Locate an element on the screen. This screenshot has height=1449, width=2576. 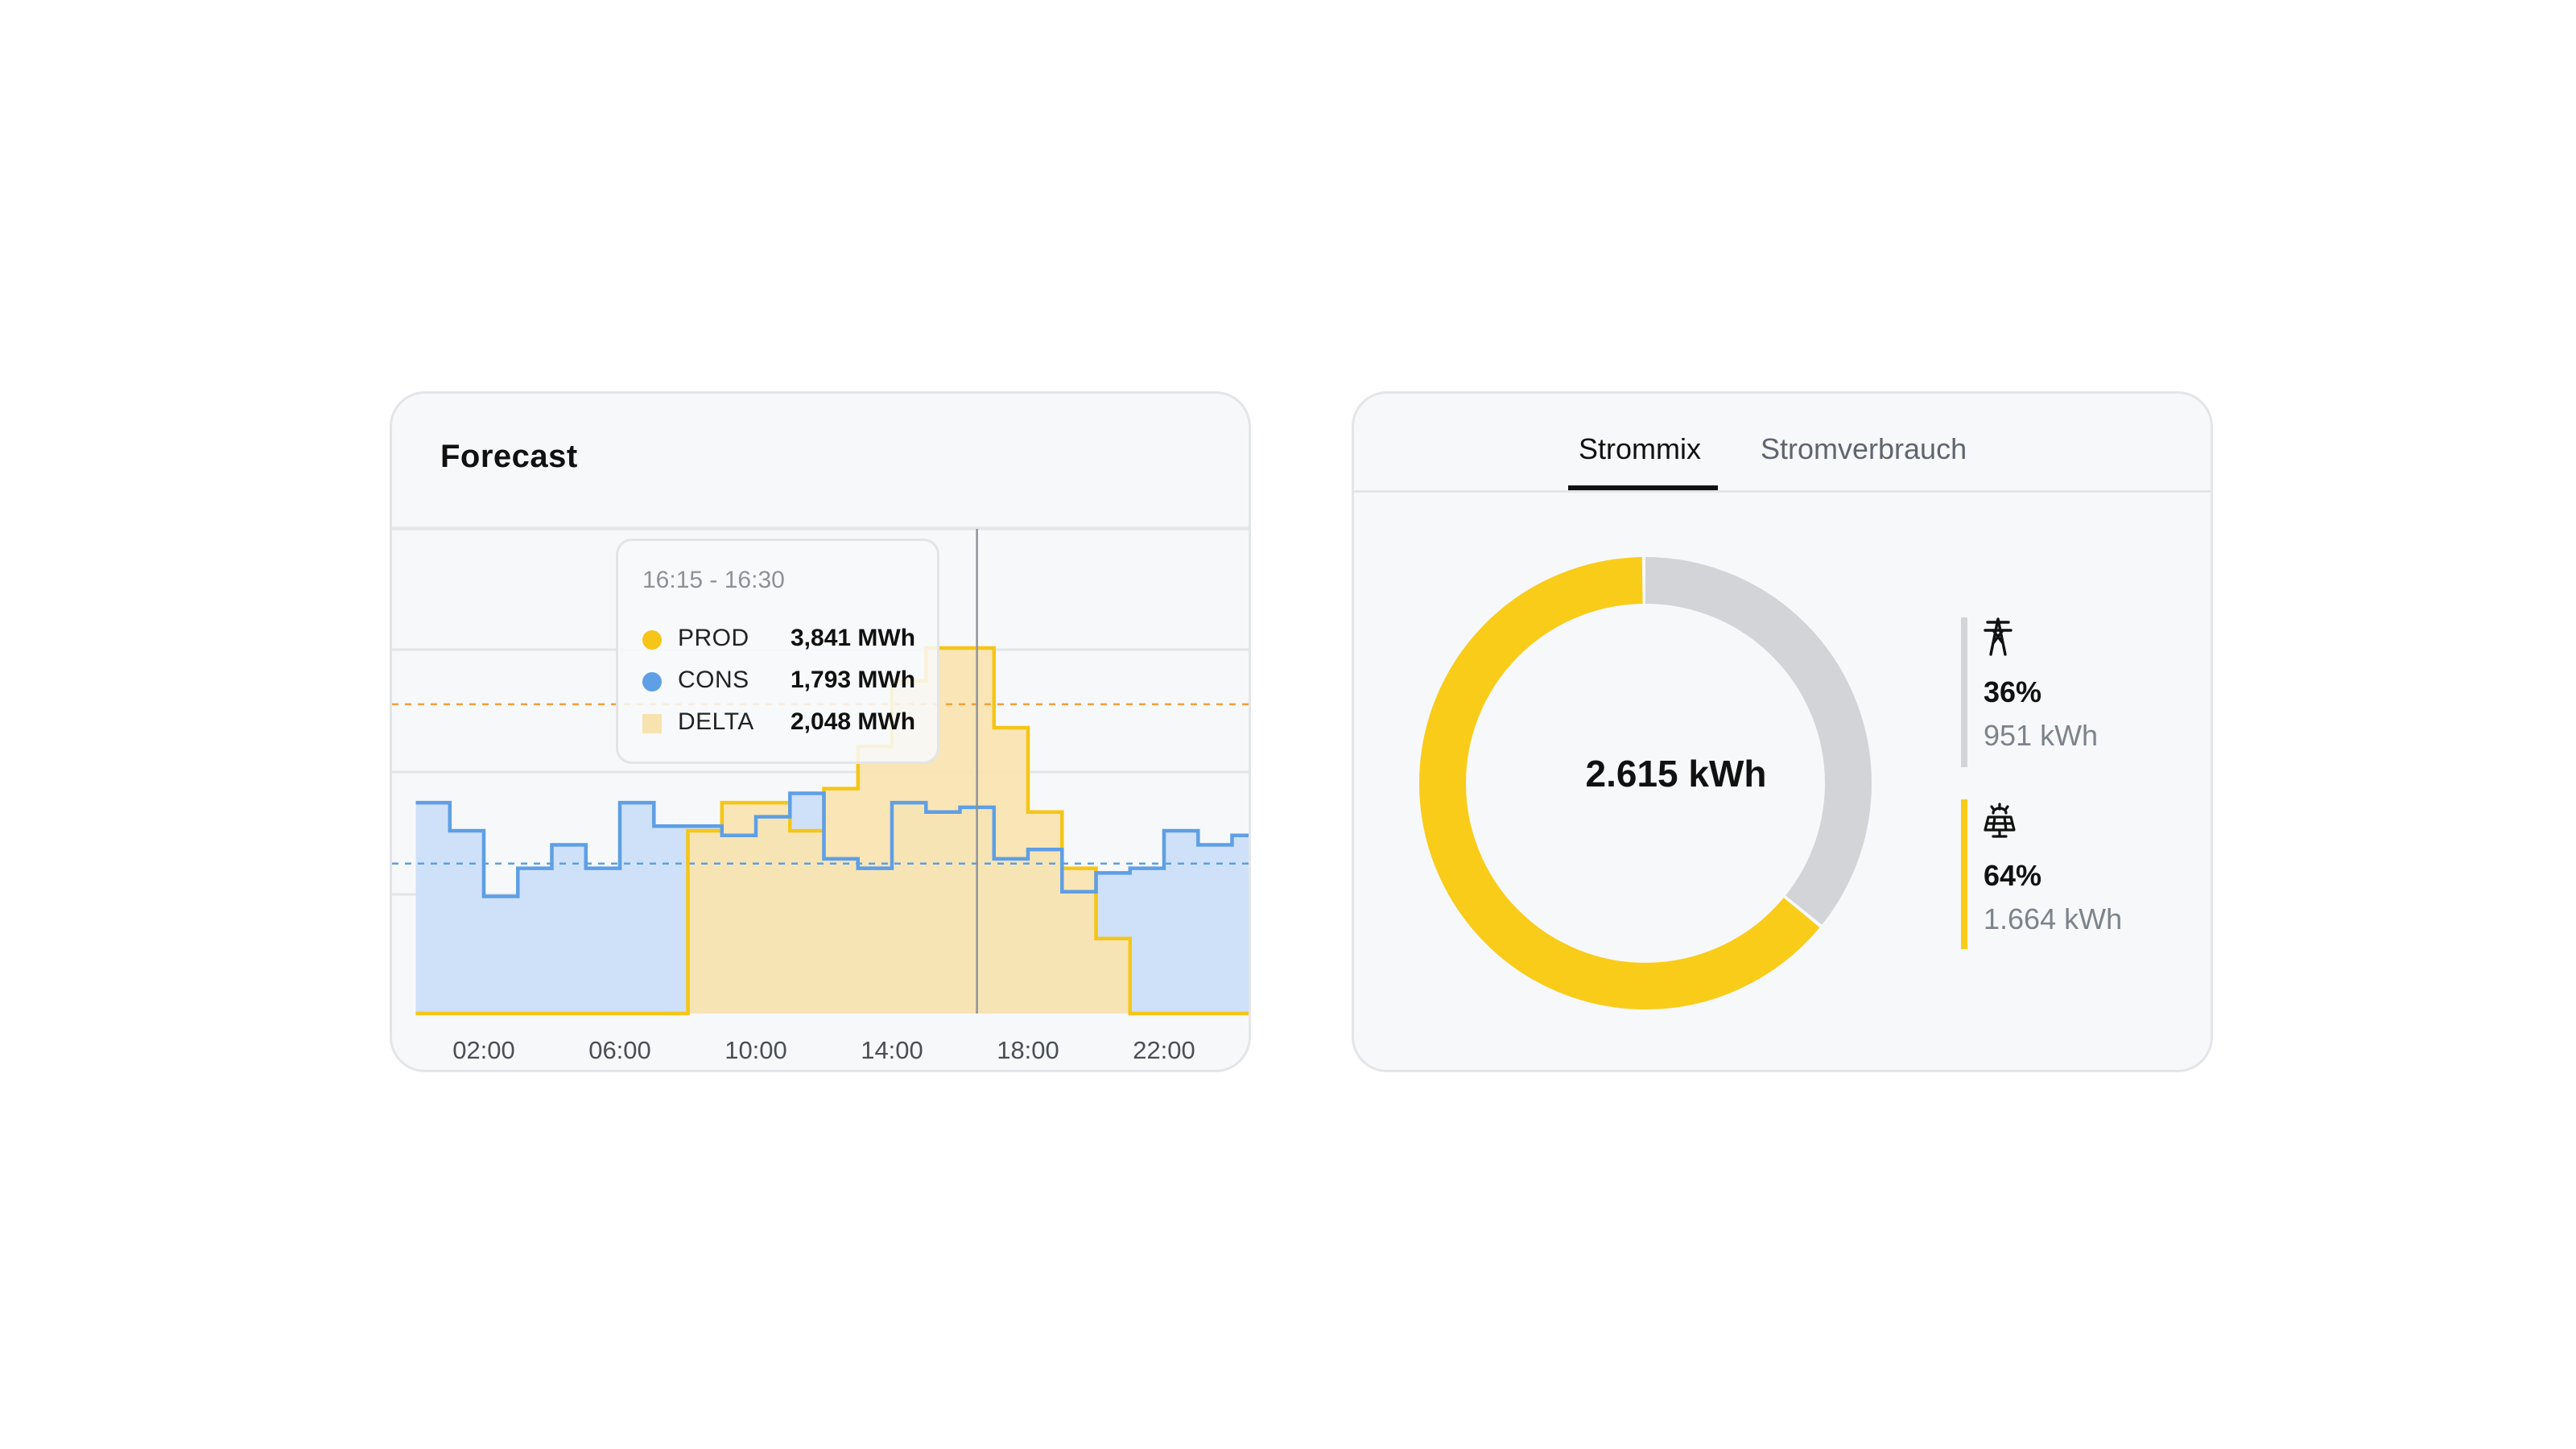
active-tab-indicator is located at coordinates (1643, 487).